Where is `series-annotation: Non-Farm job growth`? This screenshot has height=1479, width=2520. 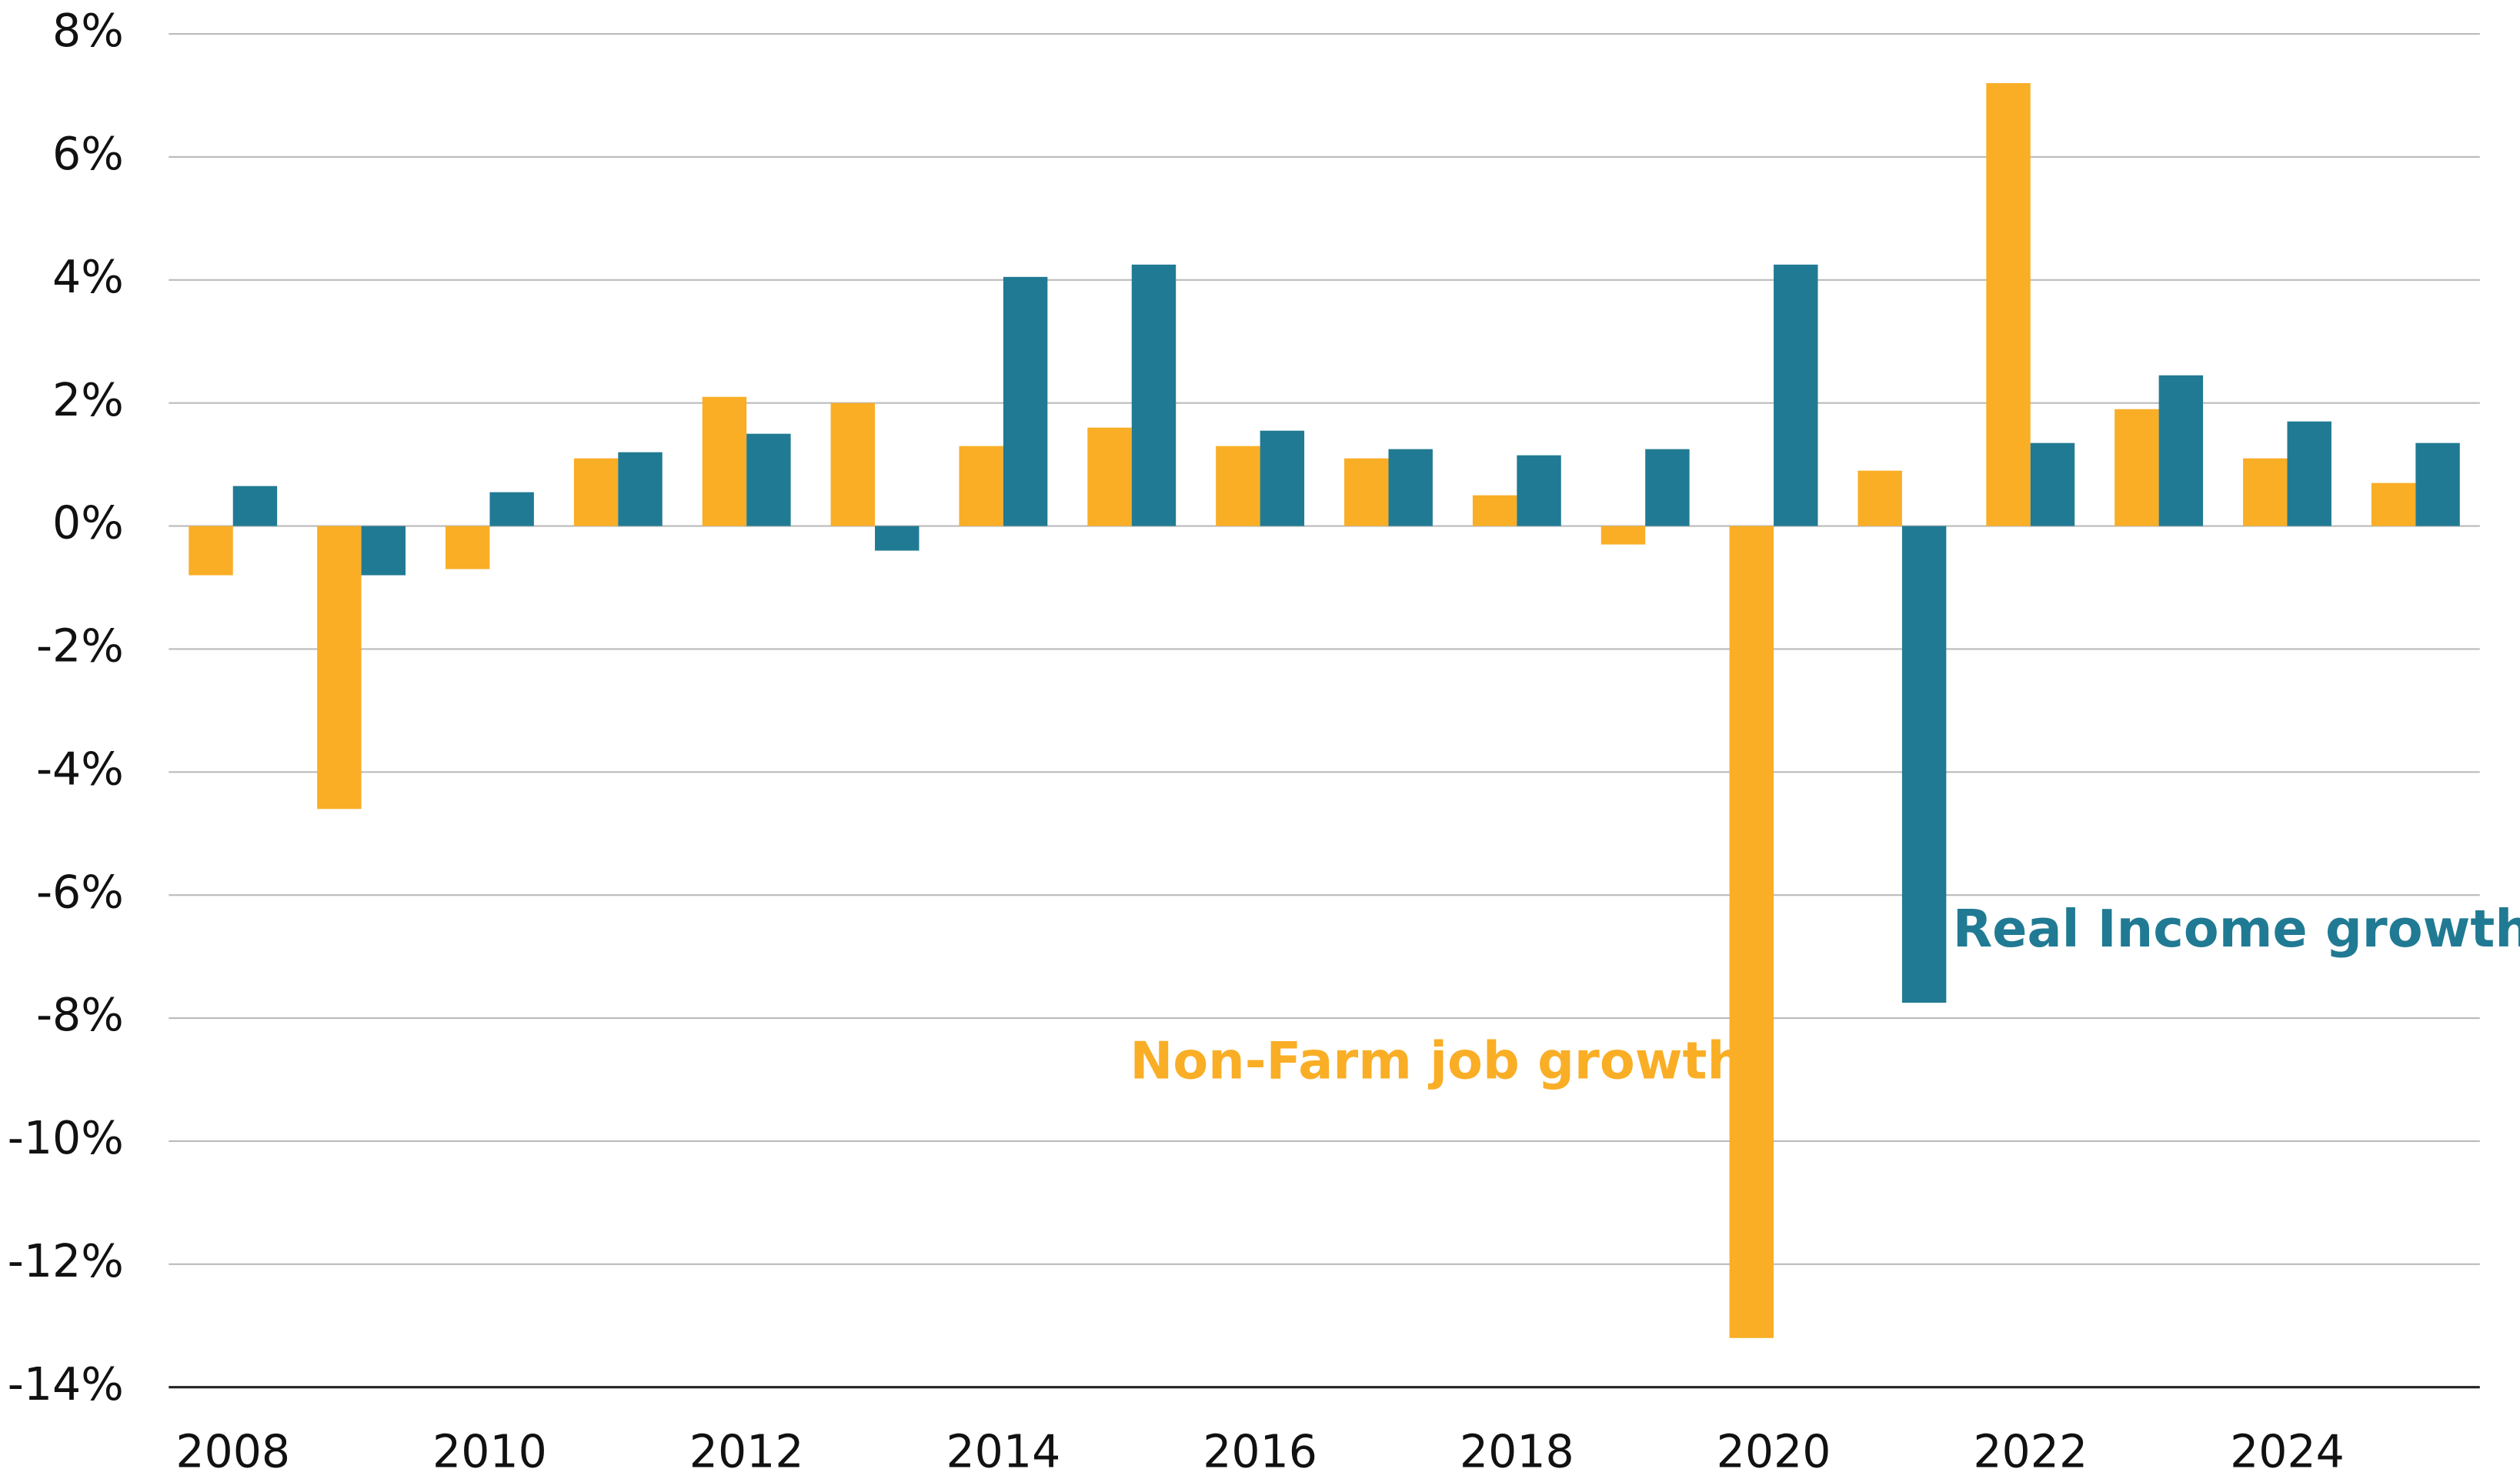
series-annotation: Non-Farm job growth is located at coordinates (1437, 1060).